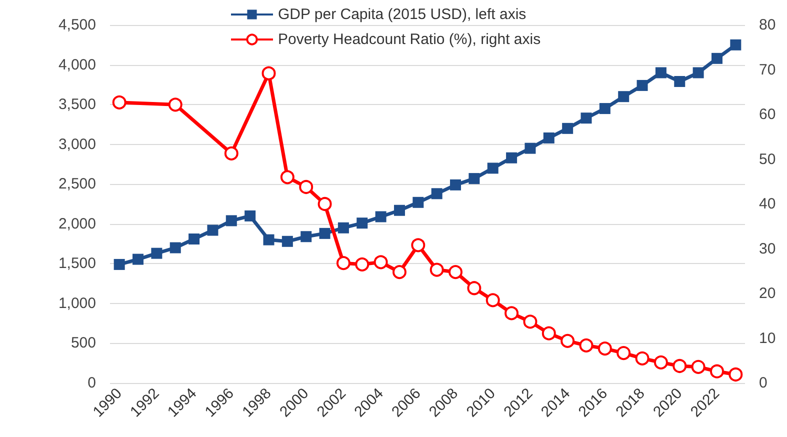 This screenshot has width=787, height=437. I want to click on y2-tick-label: 40, so click(767, 204).